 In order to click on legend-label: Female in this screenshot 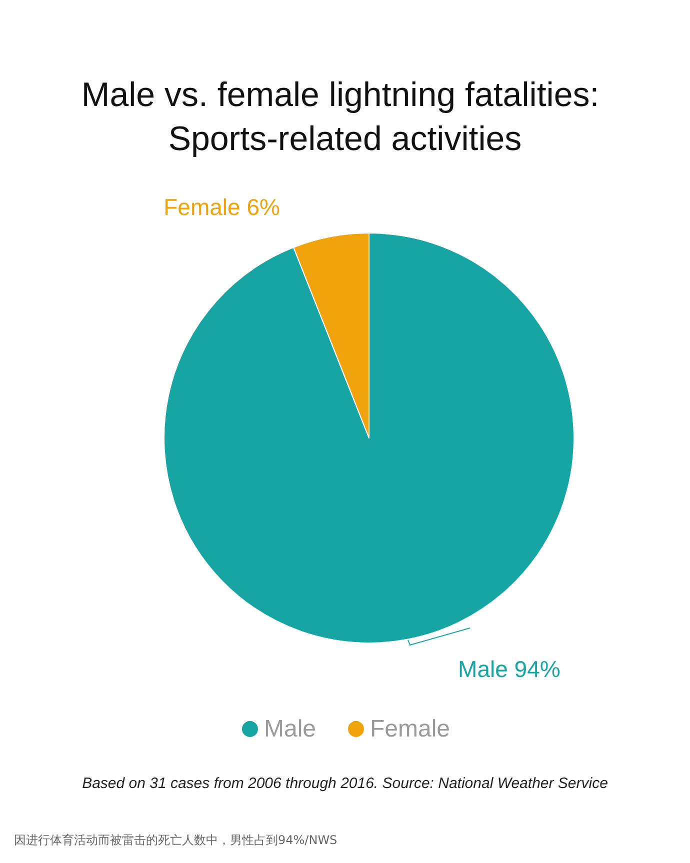, I will do `click(410, 729)`.